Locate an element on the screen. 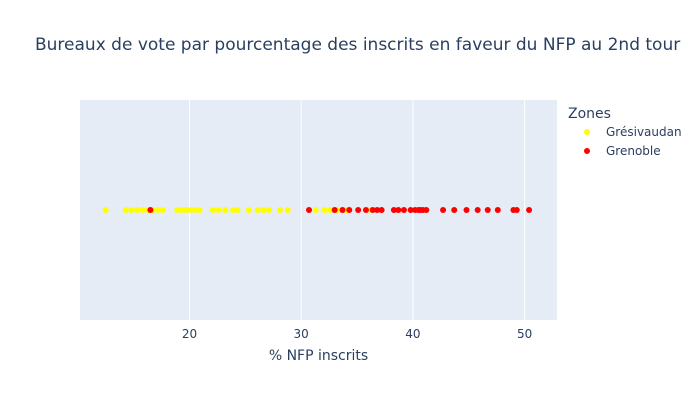  x-tick-label: 40 is located at coordinates (412, 334).